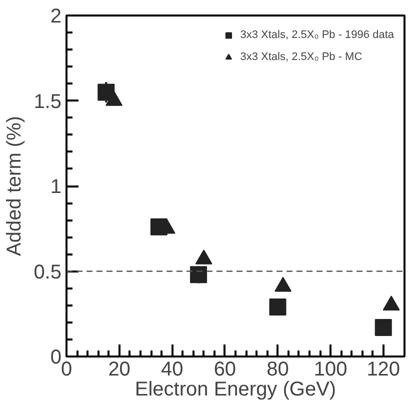 This screenshot has width=410, height=403. What do you see at coordinates (277, 369) in the screenshot?
I see `x-tick-label: 80` at bounding box center [277, 369].